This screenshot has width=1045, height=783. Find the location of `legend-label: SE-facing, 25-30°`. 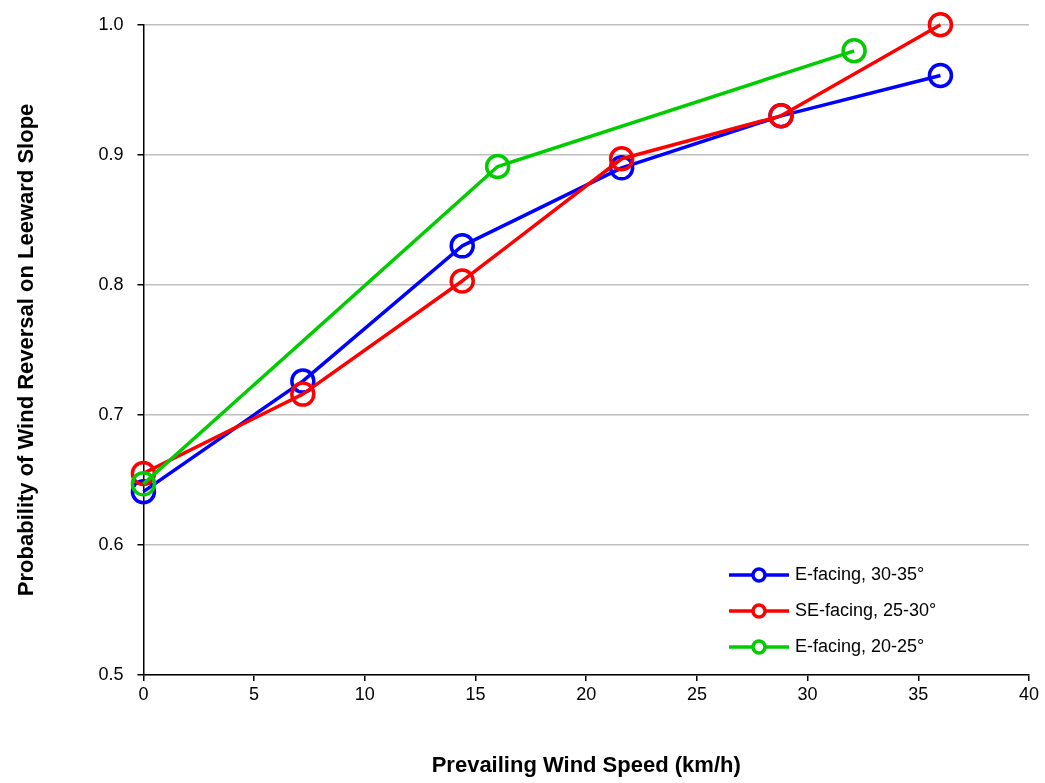

legend-label: SE-facing, 25-30° is located at coordinates (866, 609).